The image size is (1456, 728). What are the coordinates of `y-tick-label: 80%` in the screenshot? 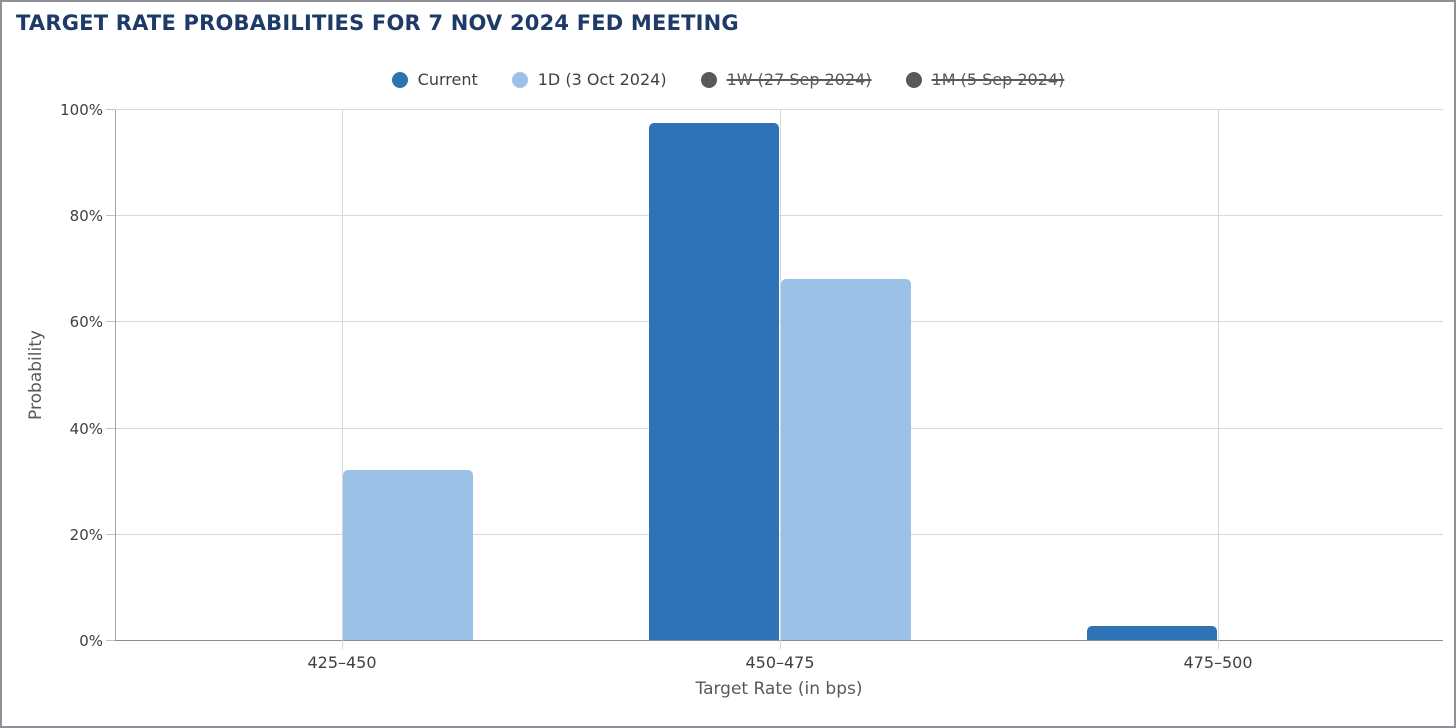 It's located at (86, 216).